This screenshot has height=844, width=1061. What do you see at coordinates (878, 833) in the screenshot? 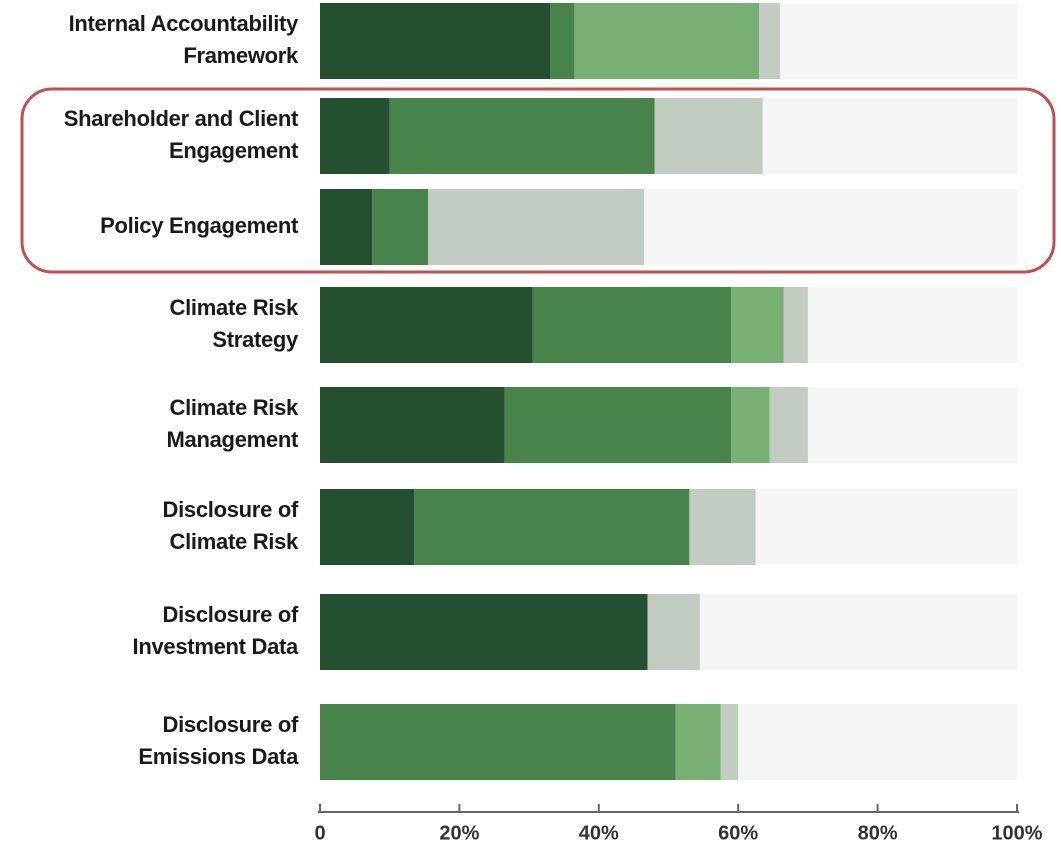
I see `x-tick-label: 80%` at bounding box center [878, 833].